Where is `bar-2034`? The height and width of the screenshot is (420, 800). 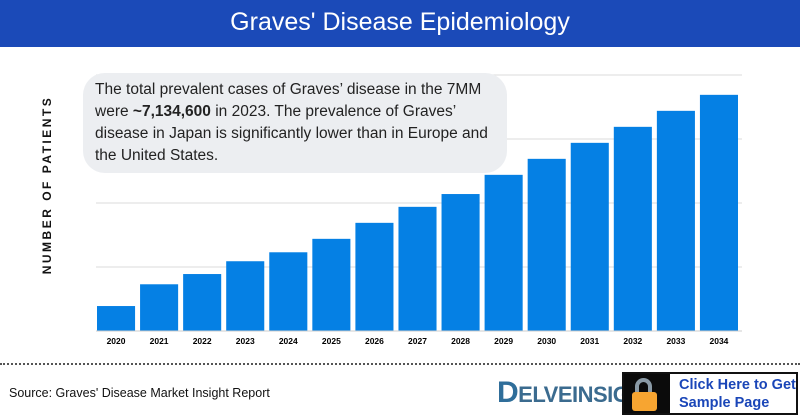
bar-2034 is located at coordinates (718, 212).